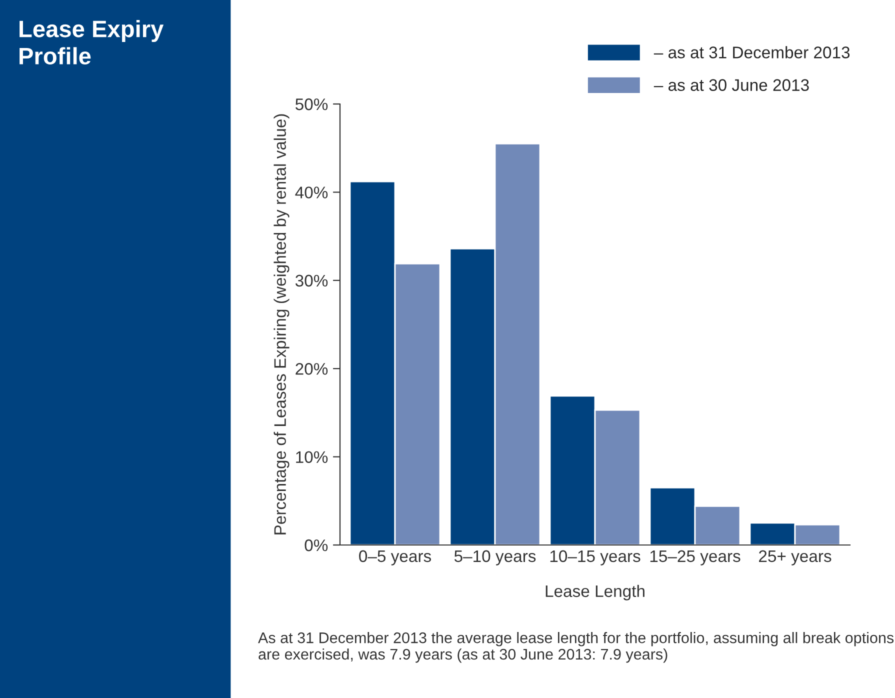  Describe the element at coordinates (595, 558) in the screenshot. I see `x-tick-label: 10–15 years` at that location.